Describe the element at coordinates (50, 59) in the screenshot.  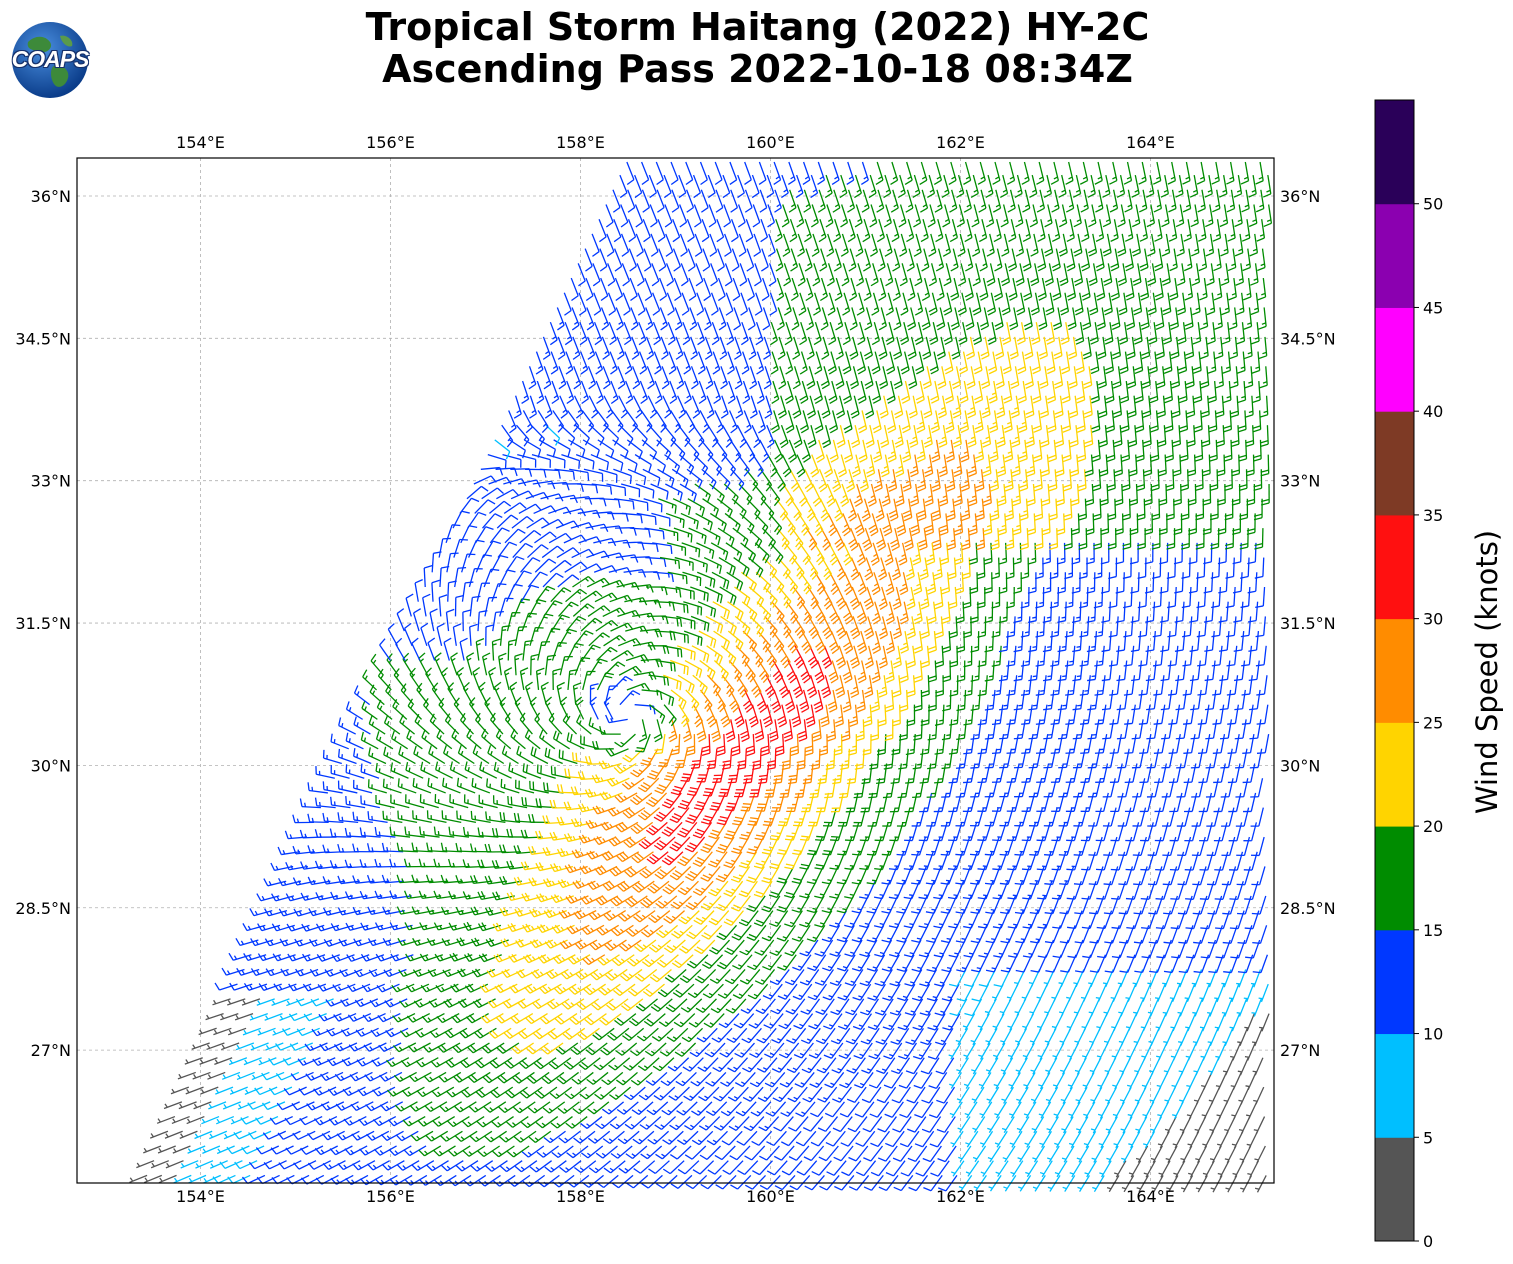
I see `logo-text: COAPS` at that location.